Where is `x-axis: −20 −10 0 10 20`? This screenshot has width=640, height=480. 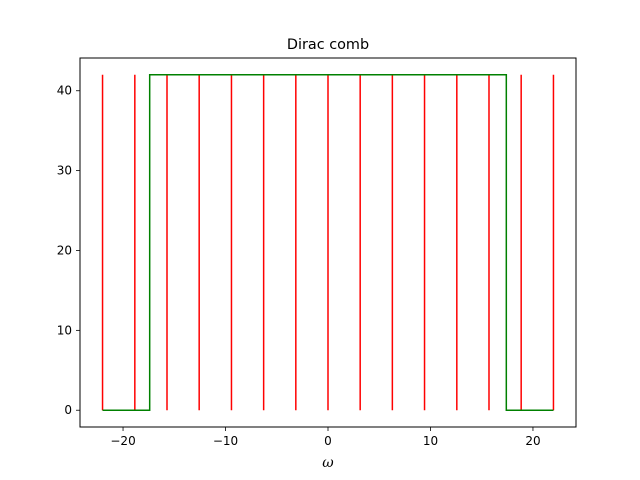
x-axis: −20 −10 0 10 20 is located at coordinates (325, 437).